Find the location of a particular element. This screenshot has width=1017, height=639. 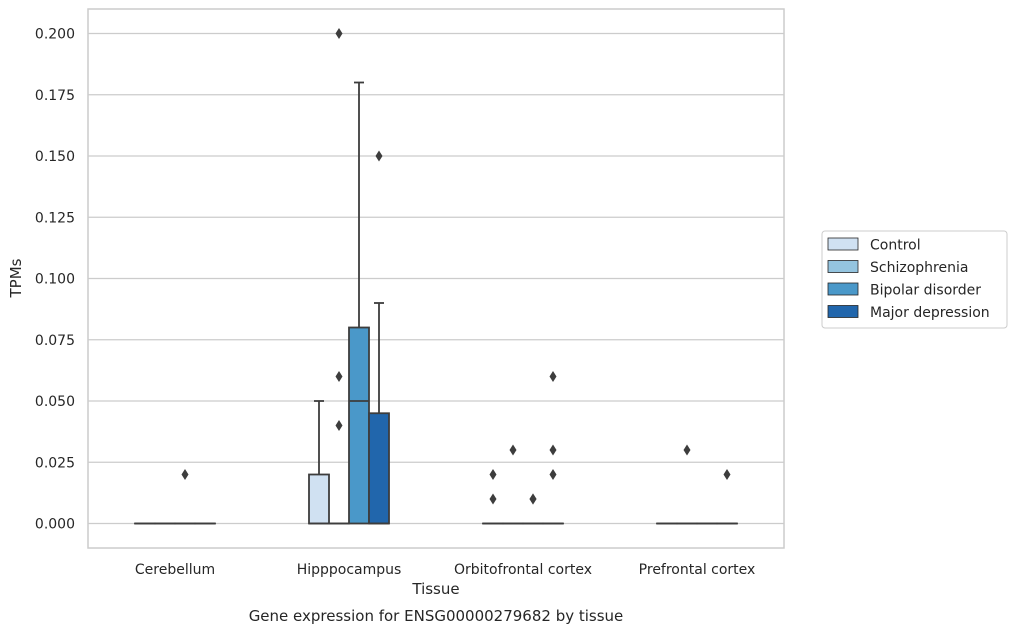

y-axis-label: TPMs is located at coordinates (16, 278).